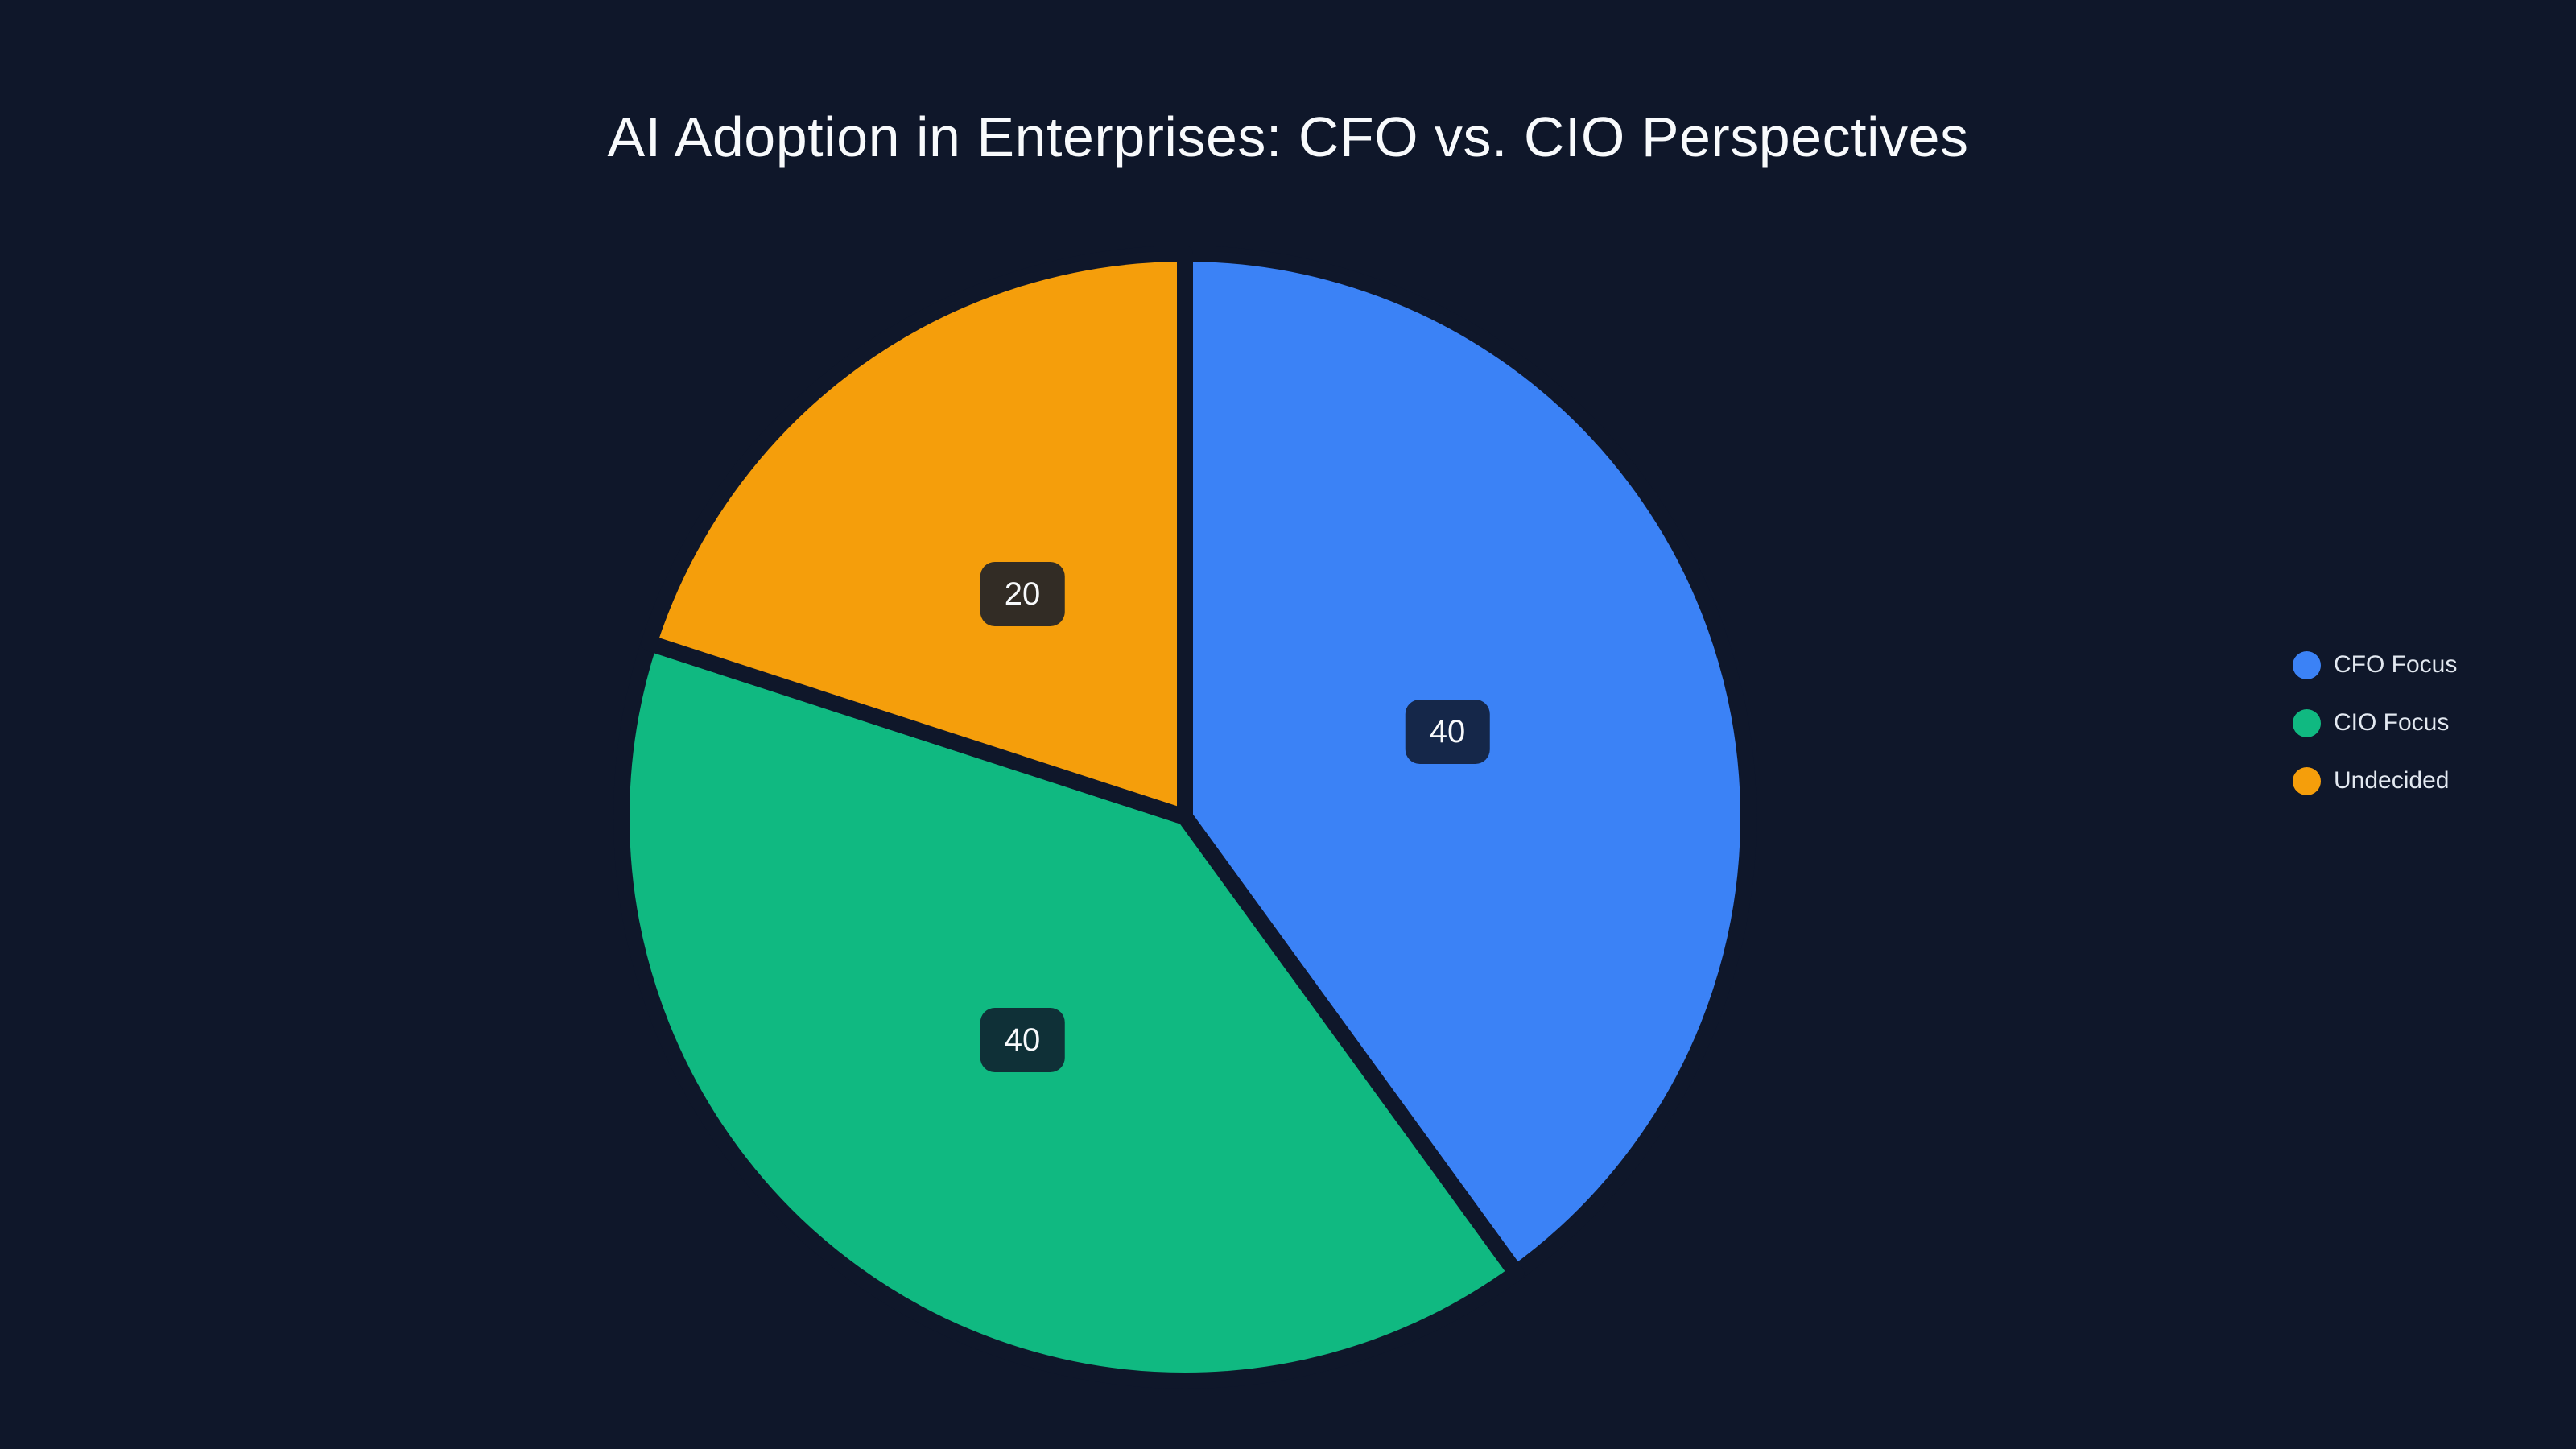 This screenshot has width=2576, height=1449. What do you see at coordinates (917, 535) in the screenshot?
I see `pie-slice-undecided` at bounding box center [917, 535].